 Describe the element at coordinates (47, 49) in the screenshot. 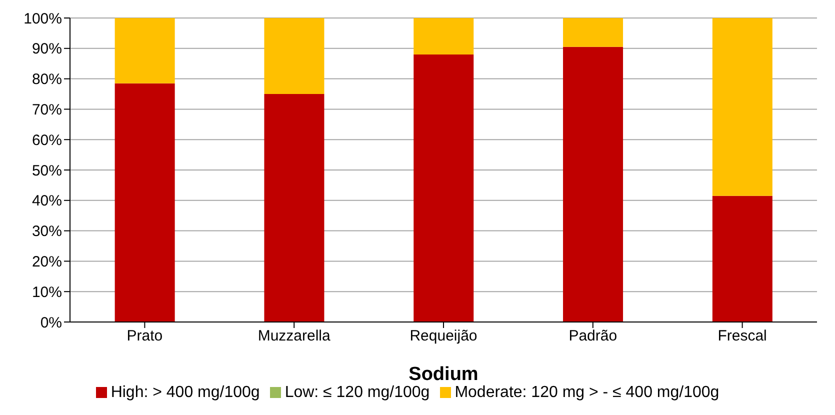

I see `y-tick-label: 90%` at that location.